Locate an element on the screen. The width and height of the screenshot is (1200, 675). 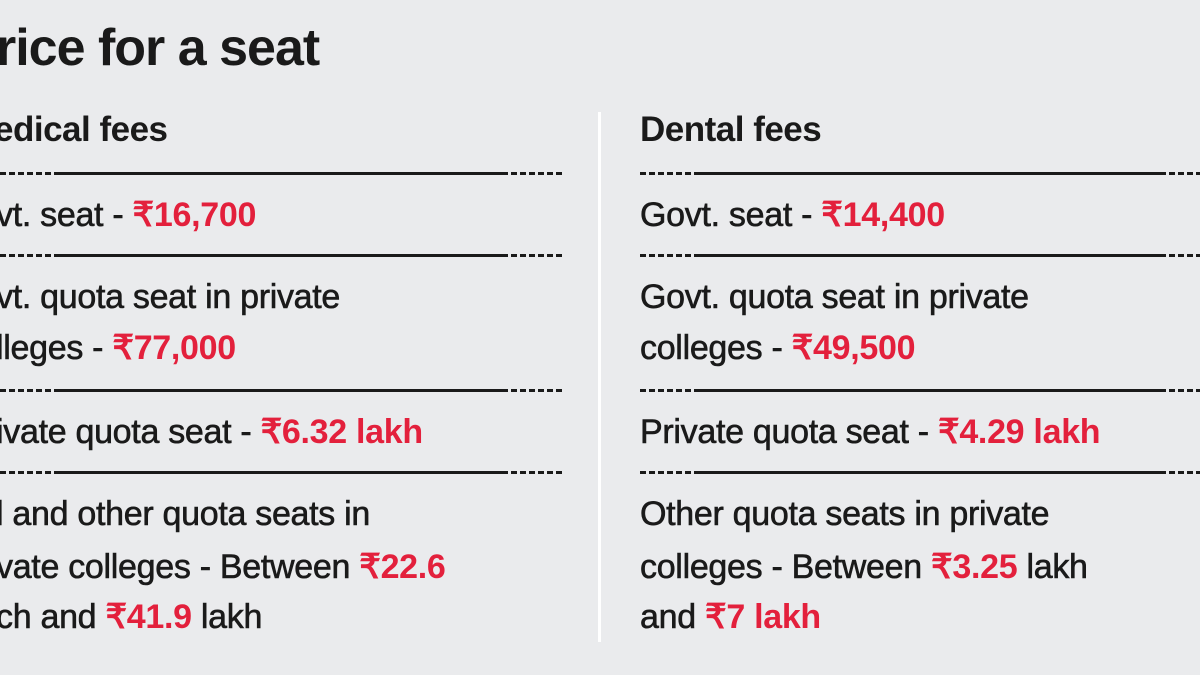
medical-other-line3: ch and ₹41.9 lakh is located at coordinates (131, 617).